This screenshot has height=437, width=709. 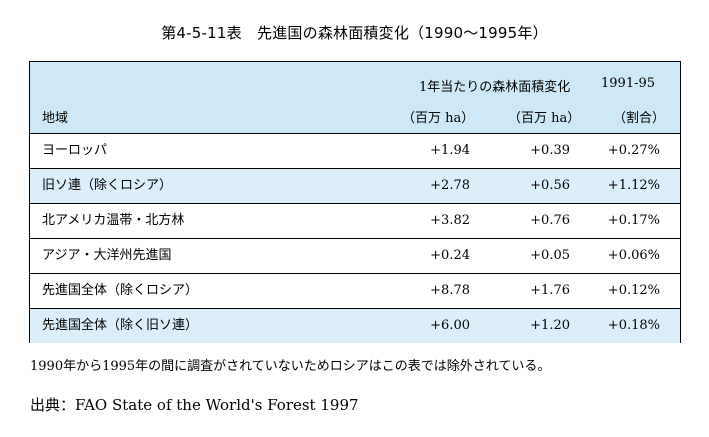 What do you see at coordinates (550, 220) in the screenshot?
I see `value-cell: +0.76` at bounding box center [550, 220].